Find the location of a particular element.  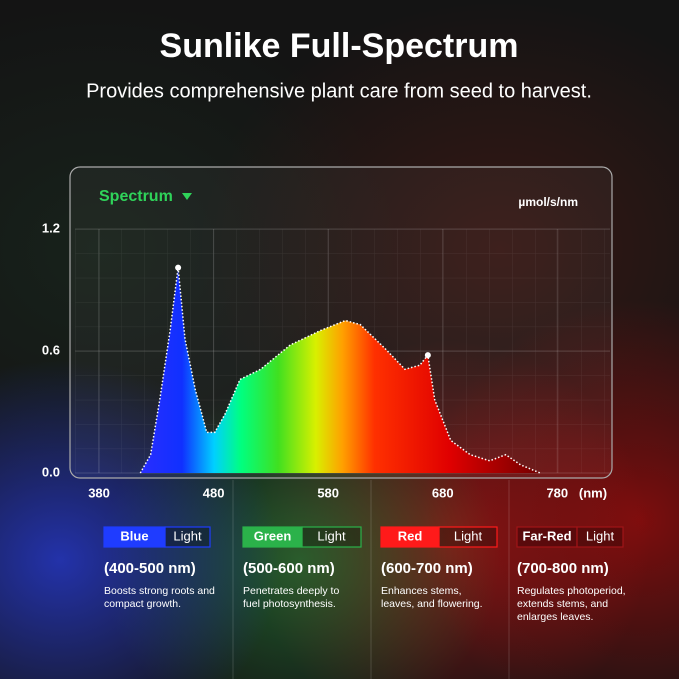

band-range: (700-800 nm) is located at coordinates (563, 568).